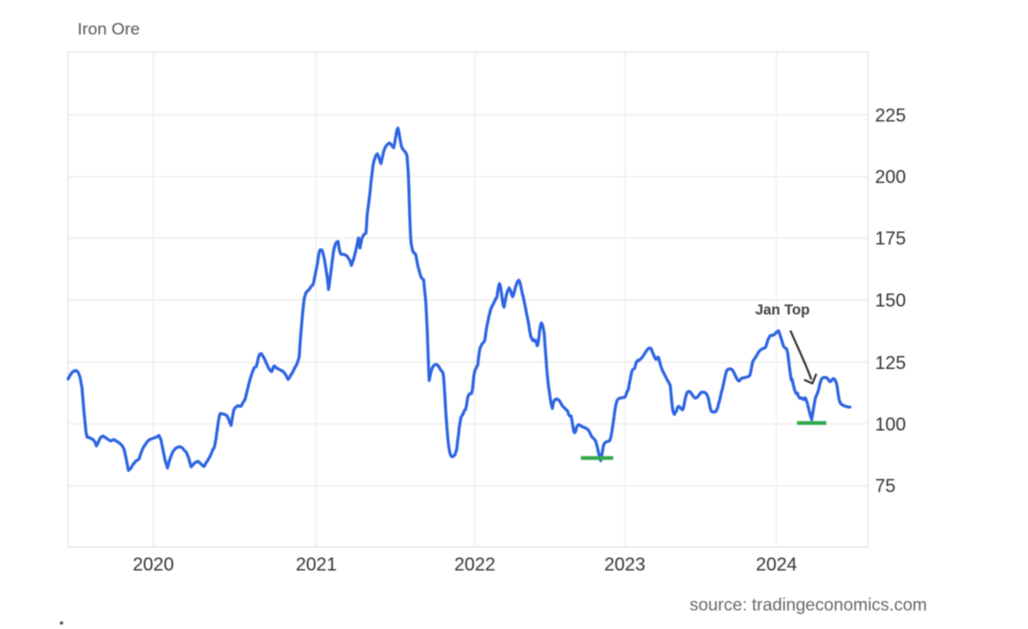 The image size is (1028, 629). I want to click on svg-text: 100, so click(890, 424).